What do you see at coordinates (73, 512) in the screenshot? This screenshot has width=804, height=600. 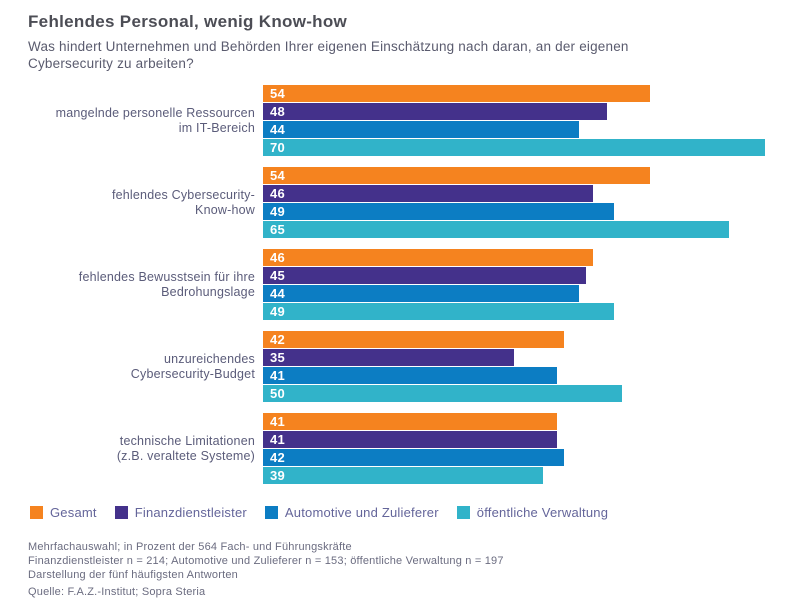 I see `legend-label: Gesamt` at bounding box center [73, 512].